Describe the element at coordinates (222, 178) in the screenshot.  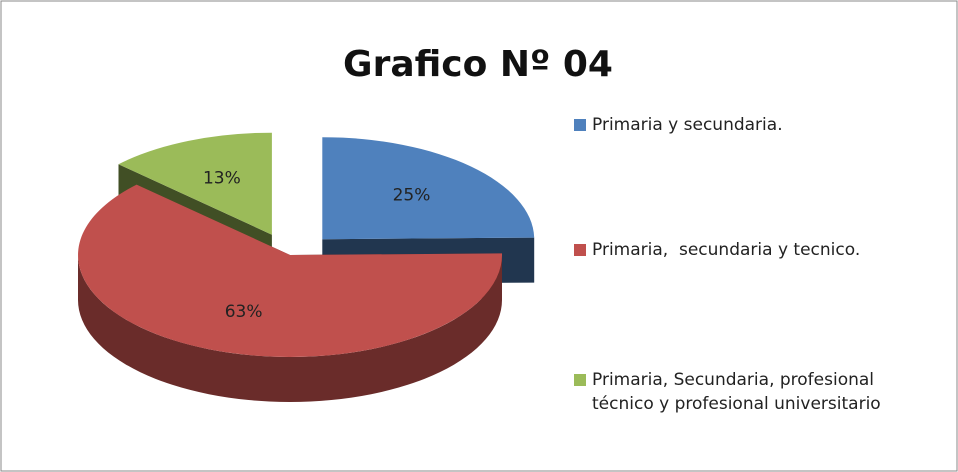
I see `data-label: 13%` at that location.